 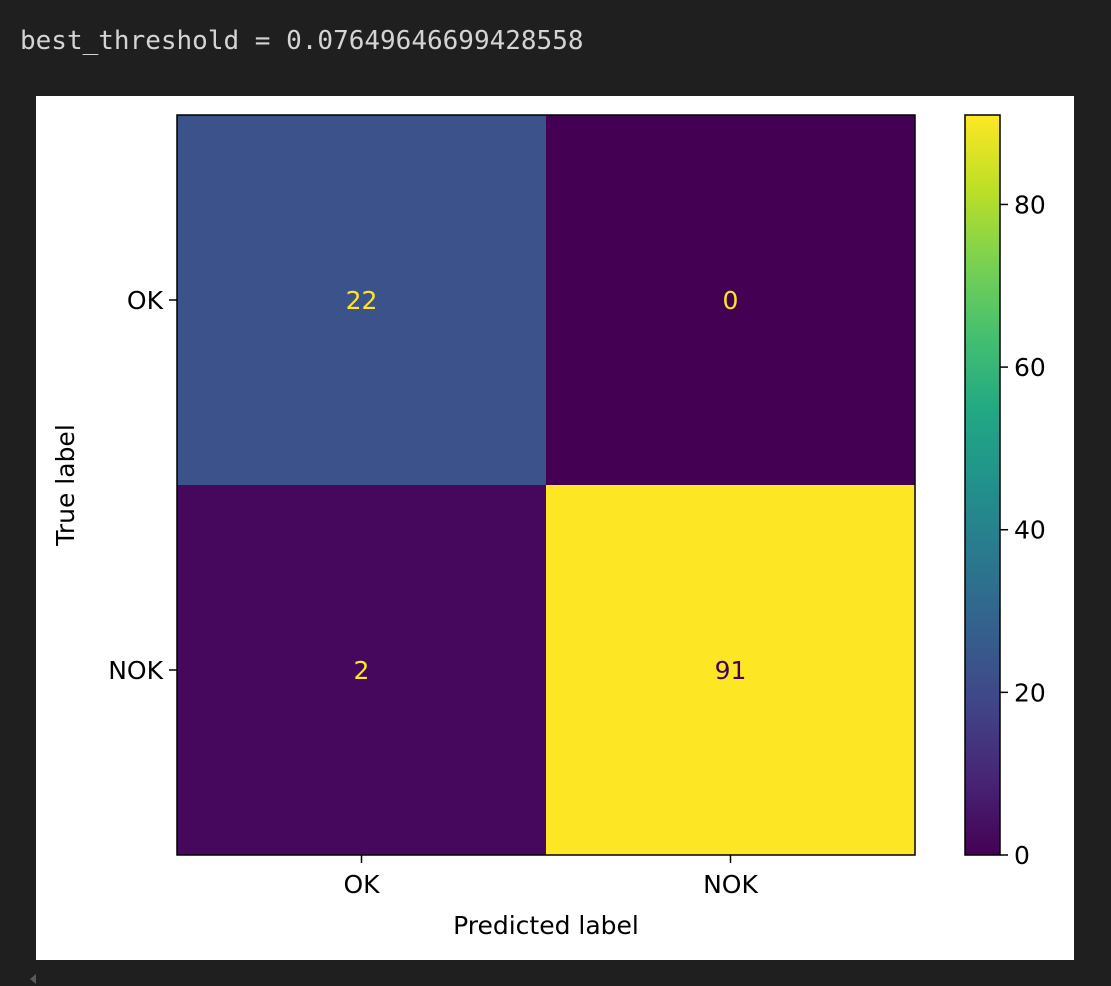 I want to click on colorbar-tick-label: 80, so click(x=1030, y=204).